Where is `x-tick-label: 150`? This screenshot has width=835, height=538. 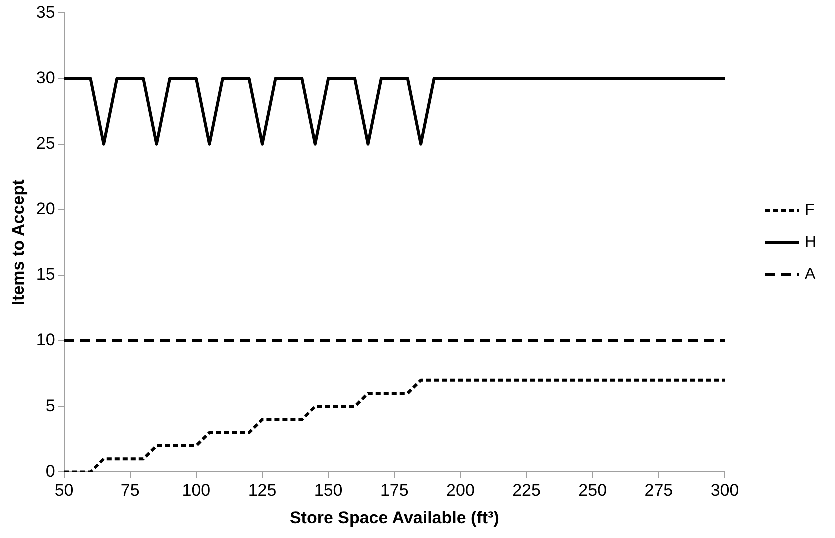
x-tick-label: 150 is located at coordinates (328, 490).